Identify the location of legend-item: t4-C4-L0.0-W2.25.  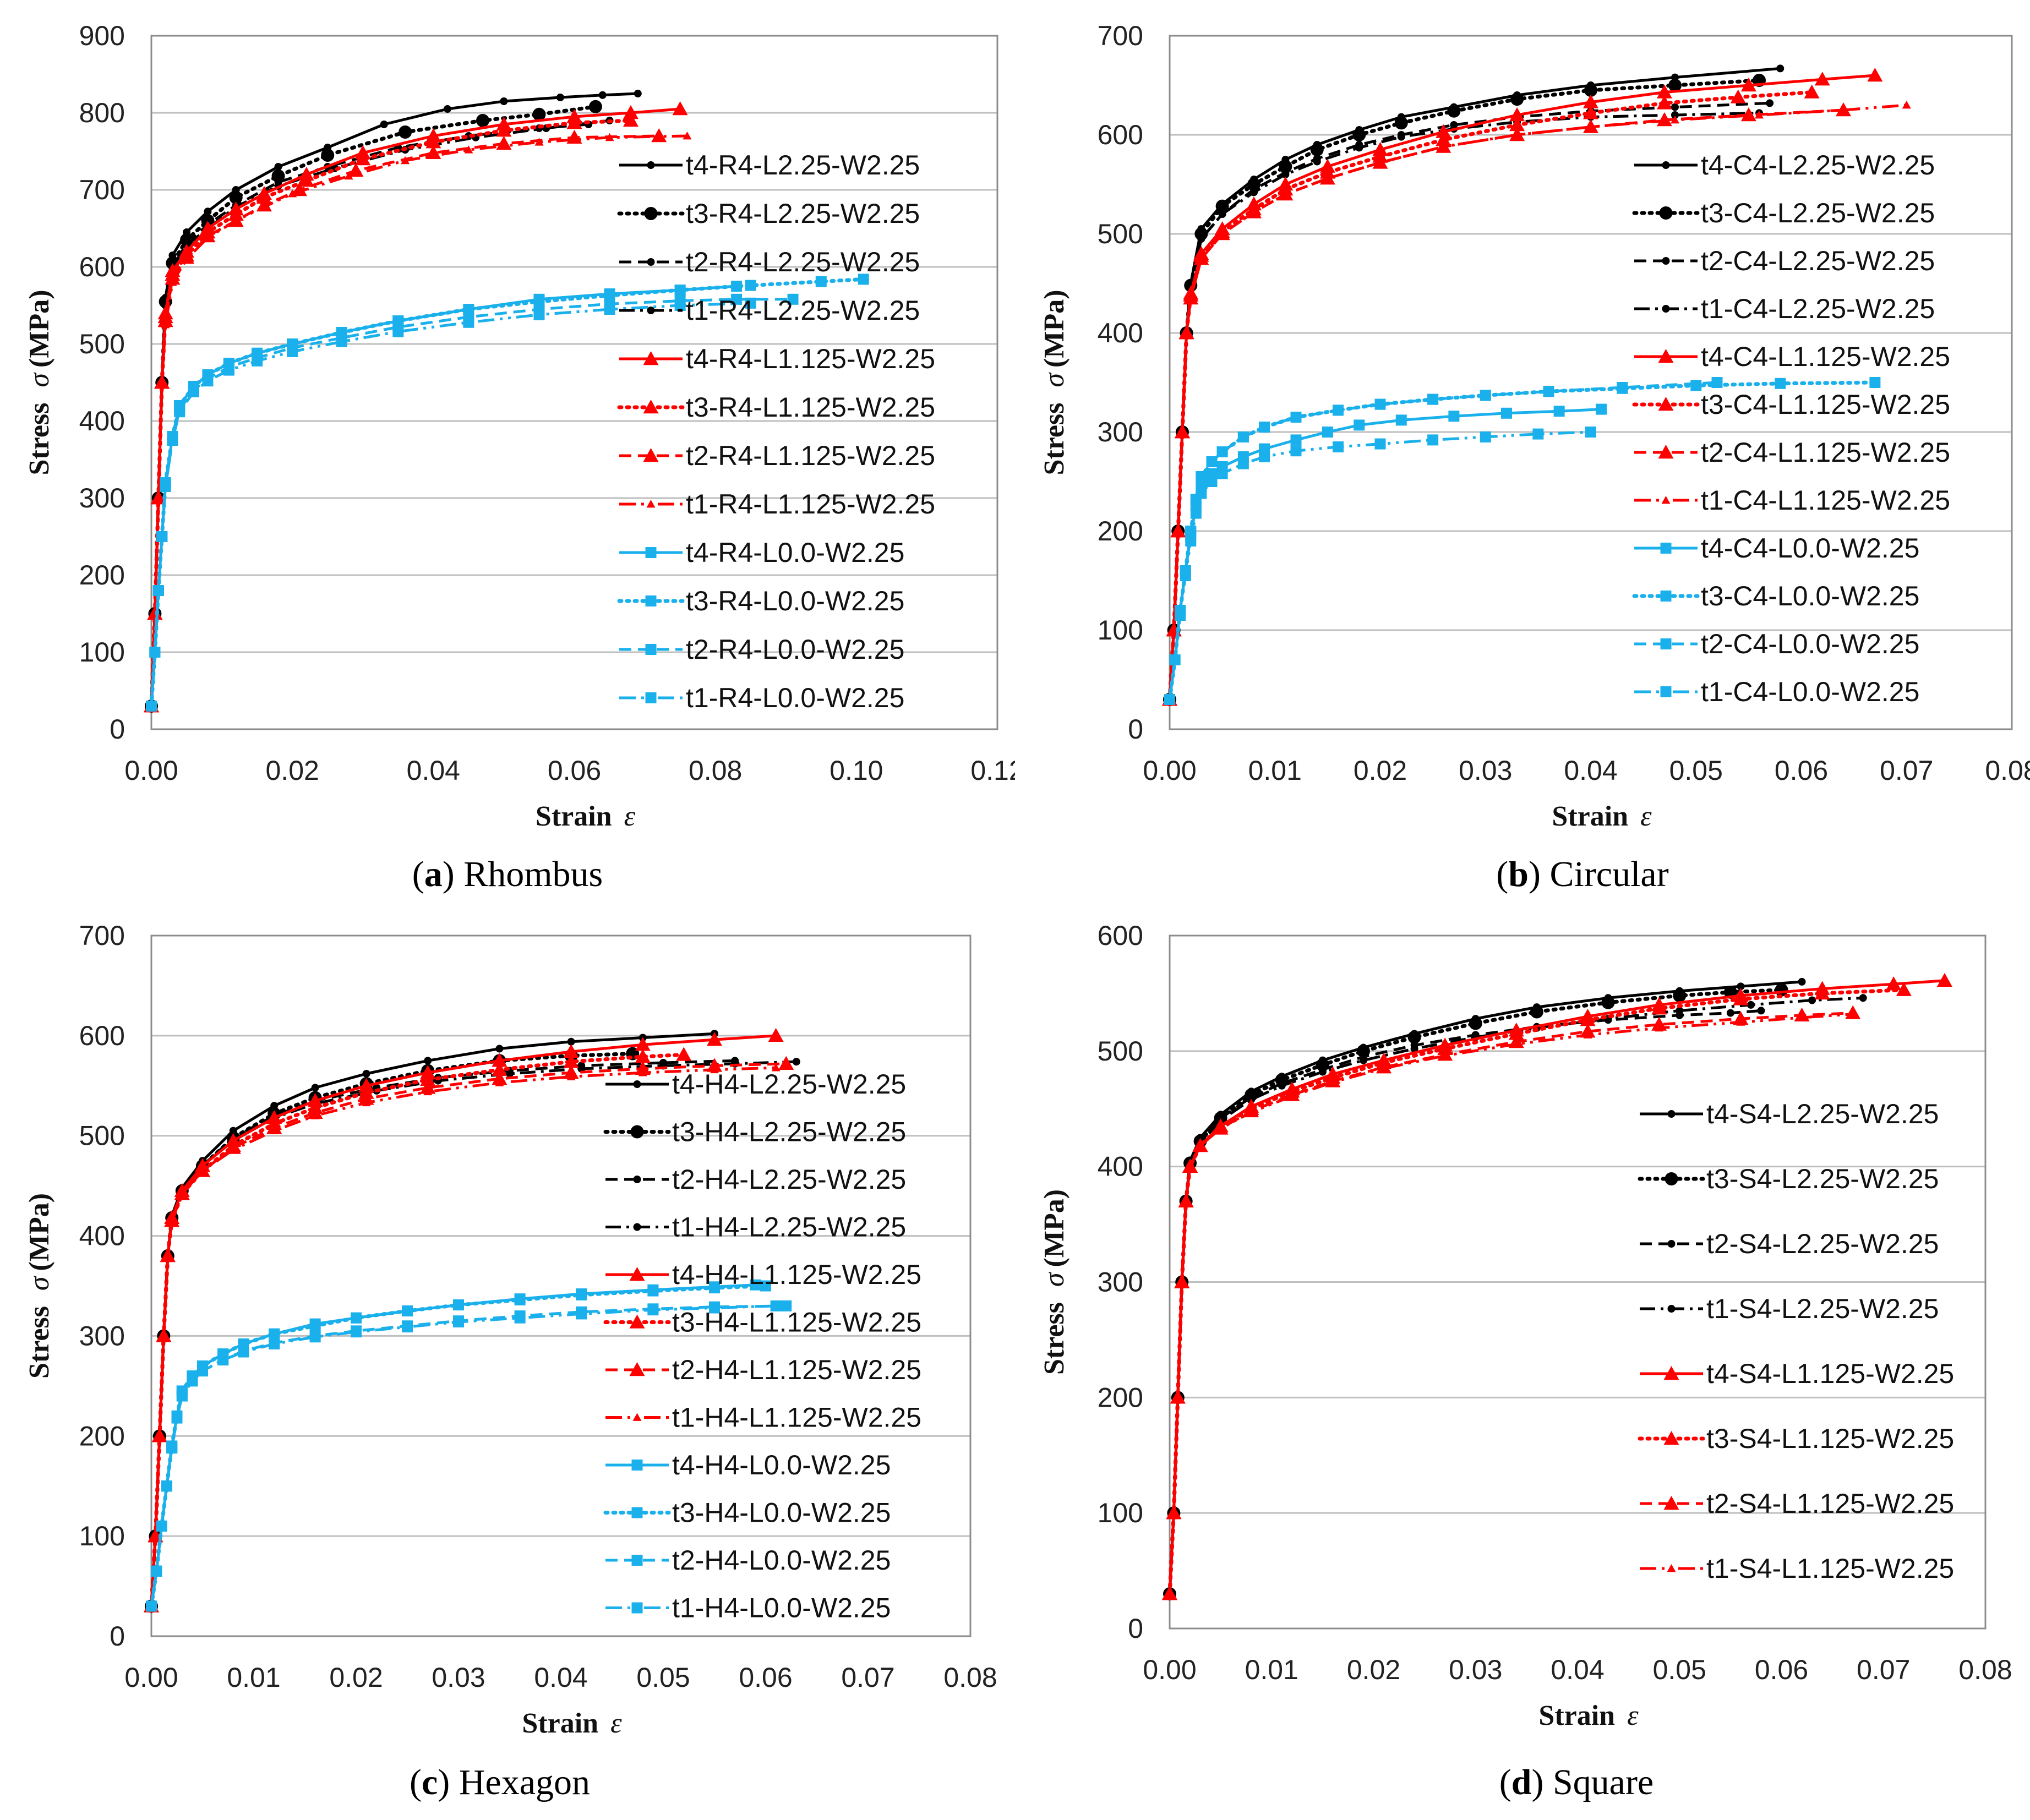
(1776, 548).